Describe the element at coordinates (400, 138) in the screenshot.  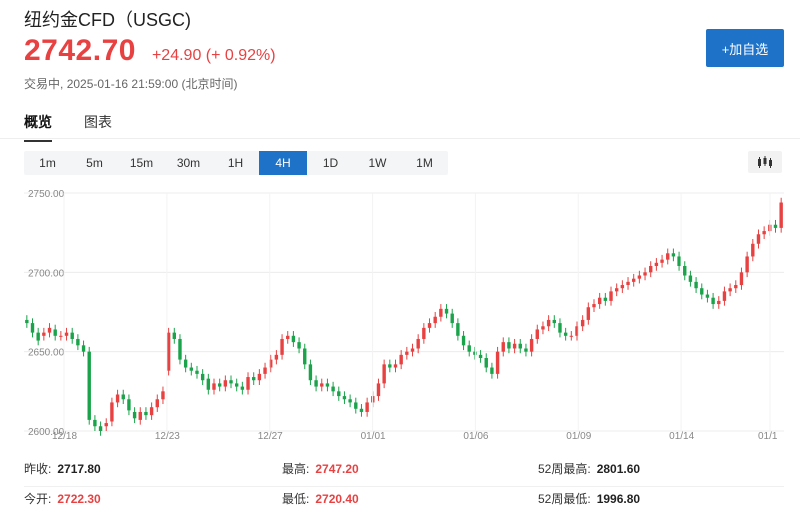
I see `tabs-divider` at that location.